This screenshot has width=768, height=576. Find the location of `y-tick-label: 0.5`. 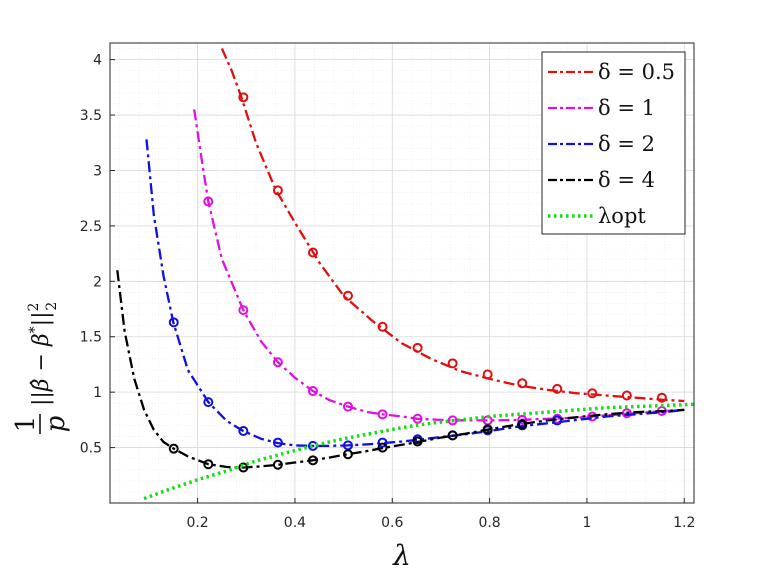

y-tick-label: 0.5 is located at coordinates (91, 449).